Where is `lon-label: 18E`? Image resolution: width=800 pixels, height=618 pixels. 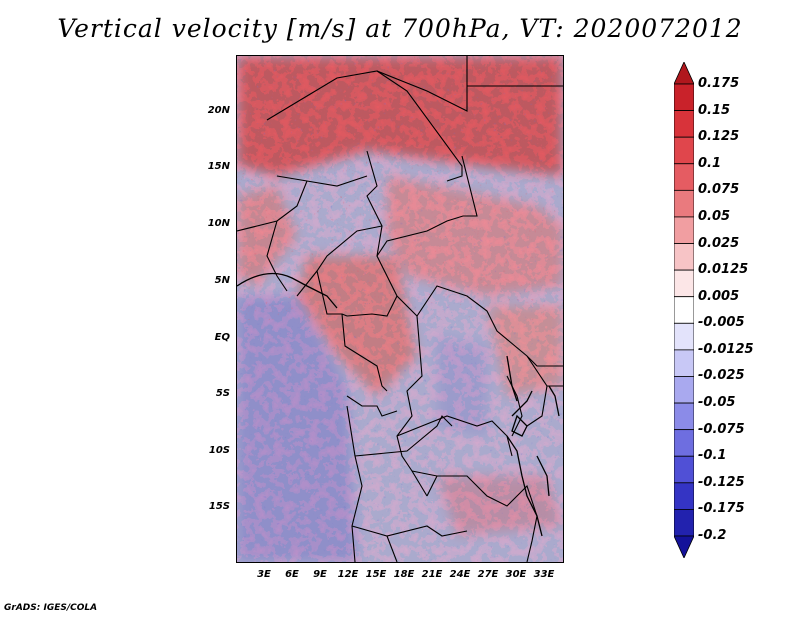 lon-label: 18E is located at coordinates (404, 574).